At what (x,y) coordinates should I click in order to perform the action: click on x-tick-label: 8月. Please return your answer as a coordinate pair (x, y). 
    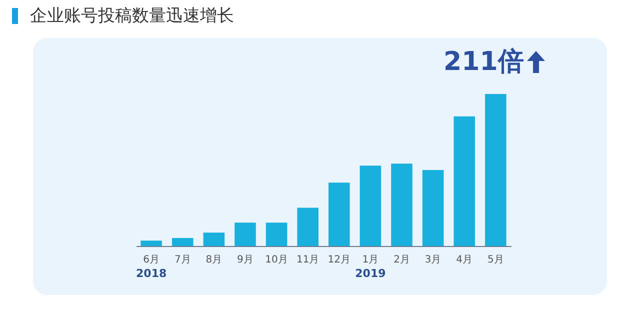
    Looking at the image, I should click on (214, 260).